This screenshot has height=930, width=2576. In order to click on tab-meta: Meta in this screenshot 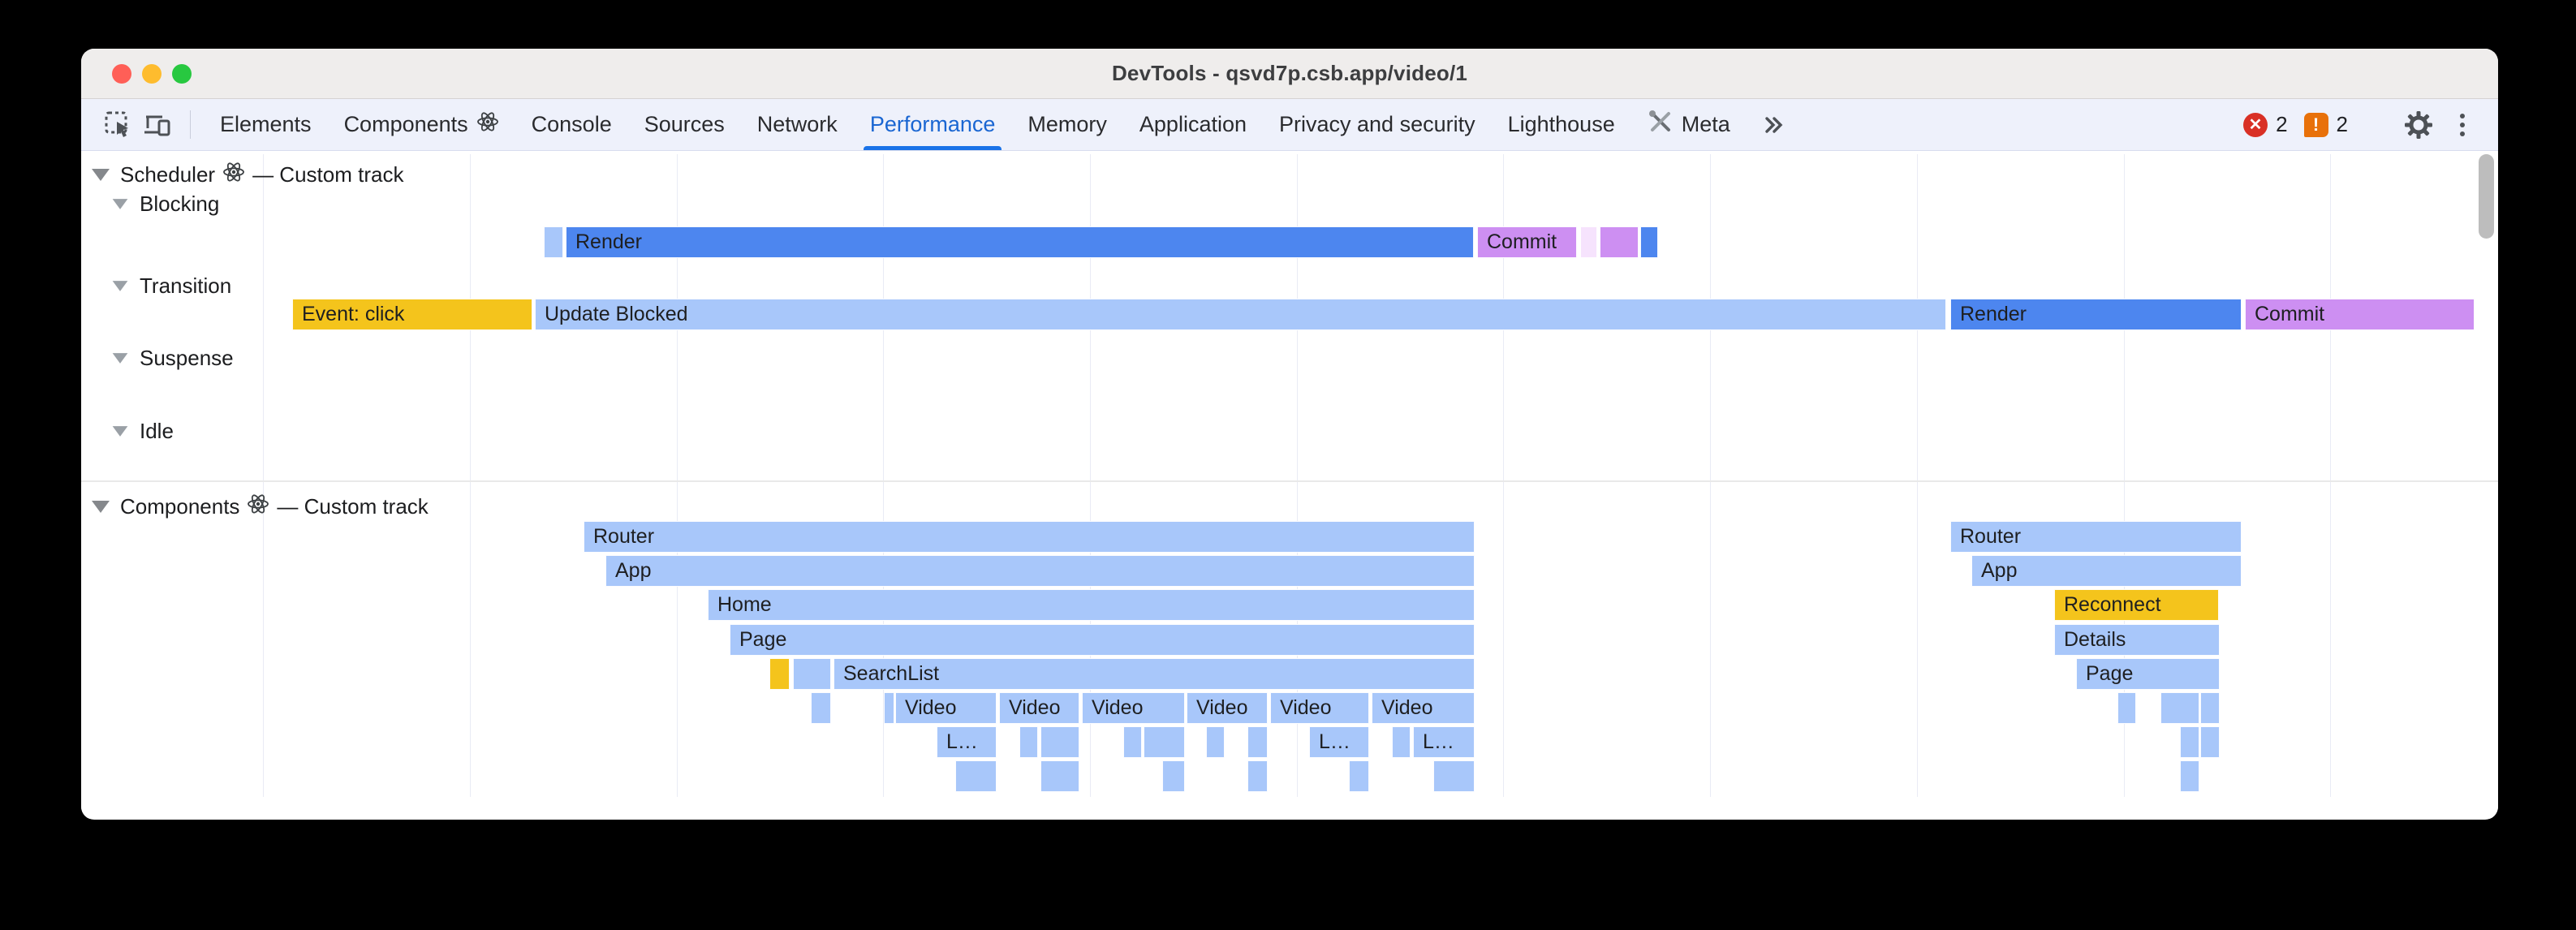, I will do `click(1689, 124)`.